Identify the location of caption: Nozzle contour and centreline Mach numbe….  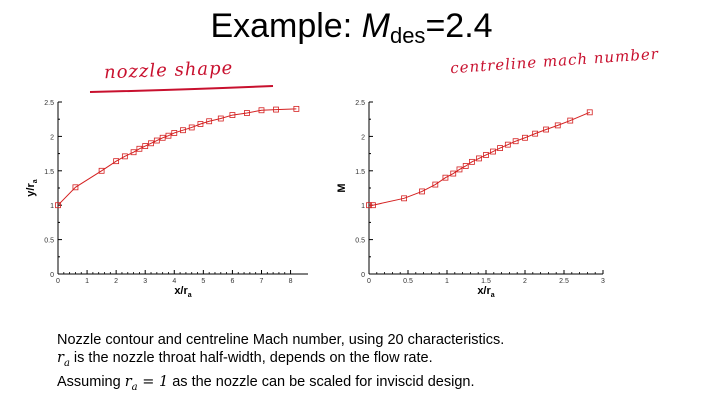
(280, 364).